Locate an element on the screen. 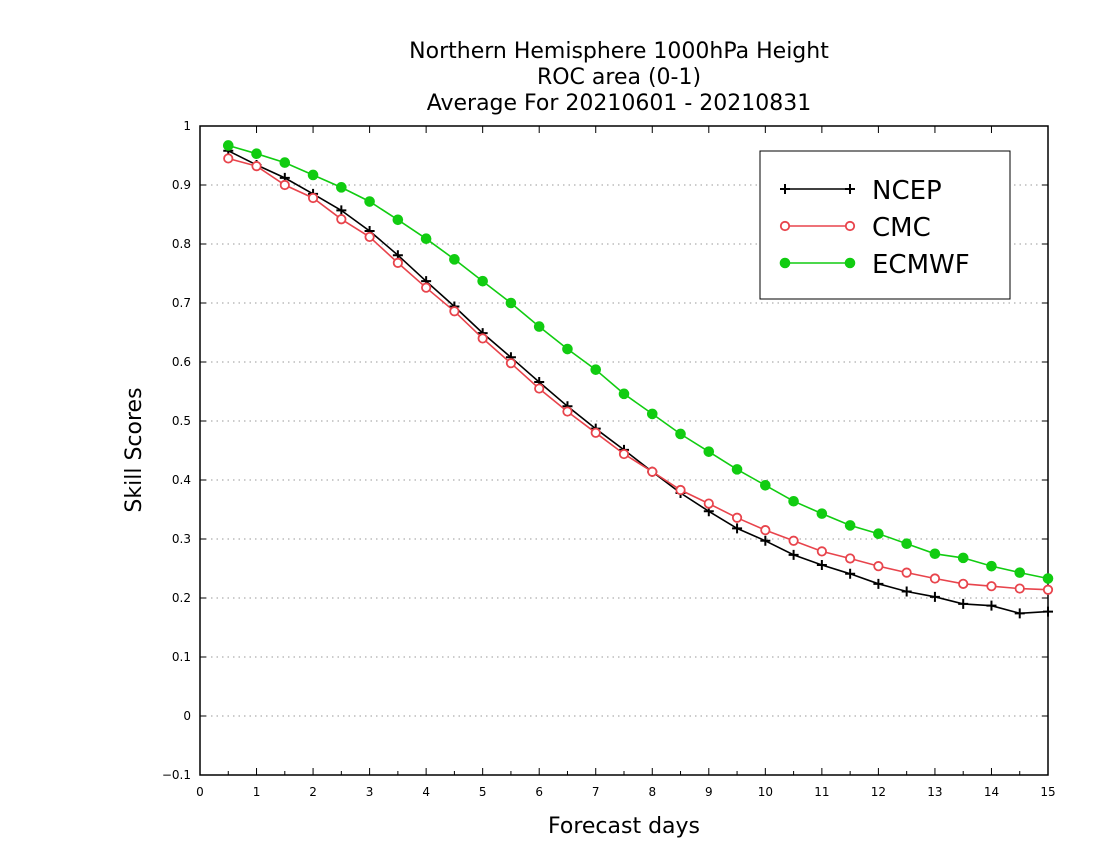  y-tick-label: 0.4 is located at coordinates (181, 480).